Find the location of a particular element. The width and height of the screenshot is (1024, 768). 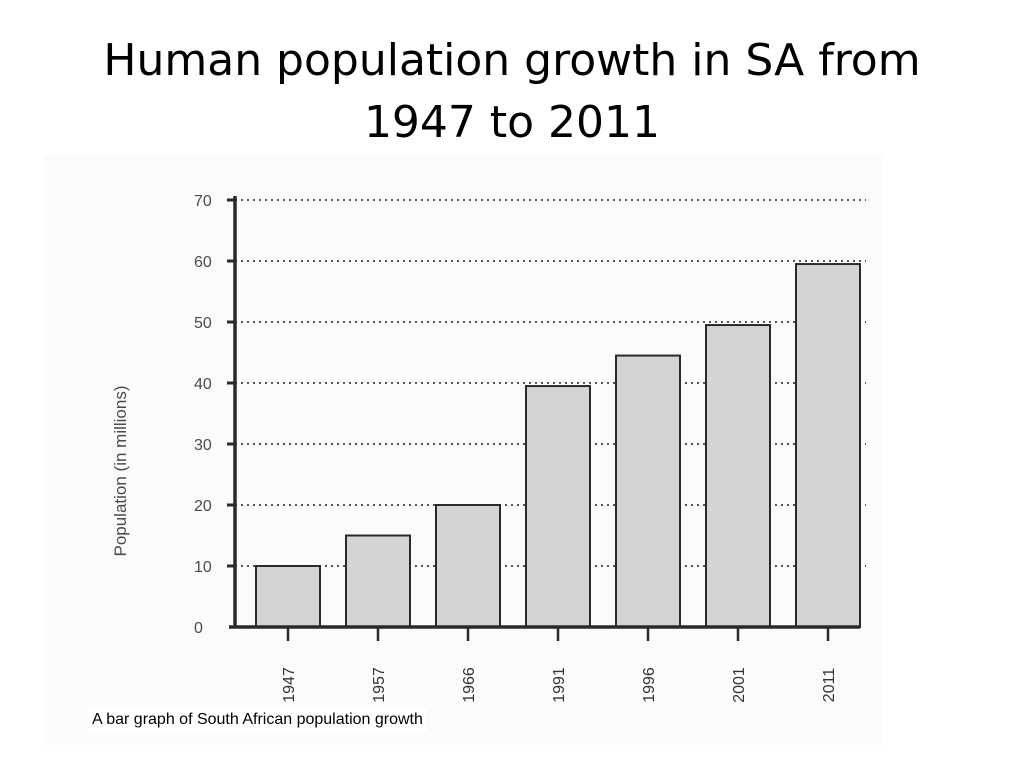

y-tick-label: 70 is located at coordinates (203, 201).